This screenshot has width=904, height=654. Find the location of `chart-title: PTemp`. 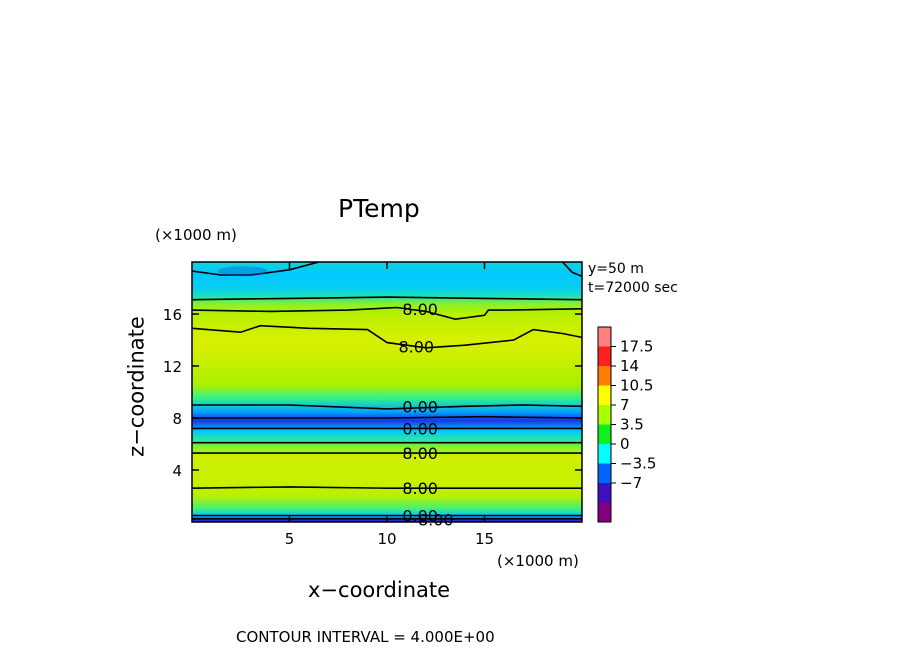

chart-title: PTemp is located at coordinates (379, 208).